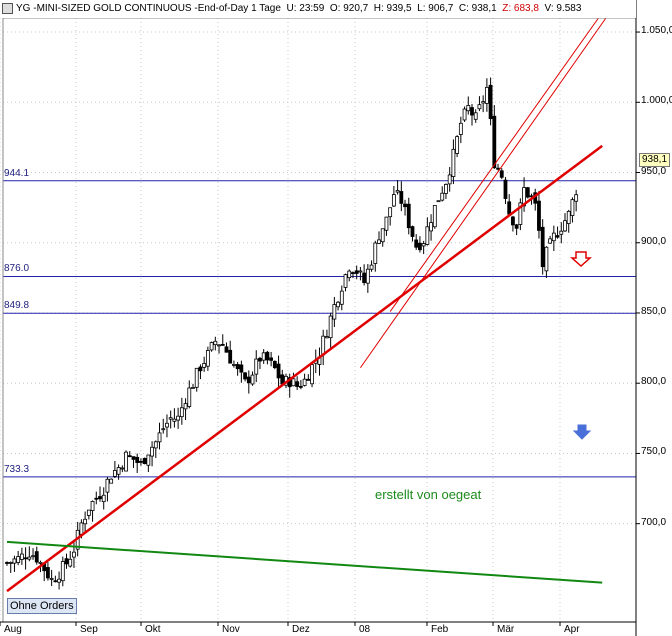 This screenshot has width=672, height=636. I want to click on y-tick-label: 900,0, so click(654, 241).